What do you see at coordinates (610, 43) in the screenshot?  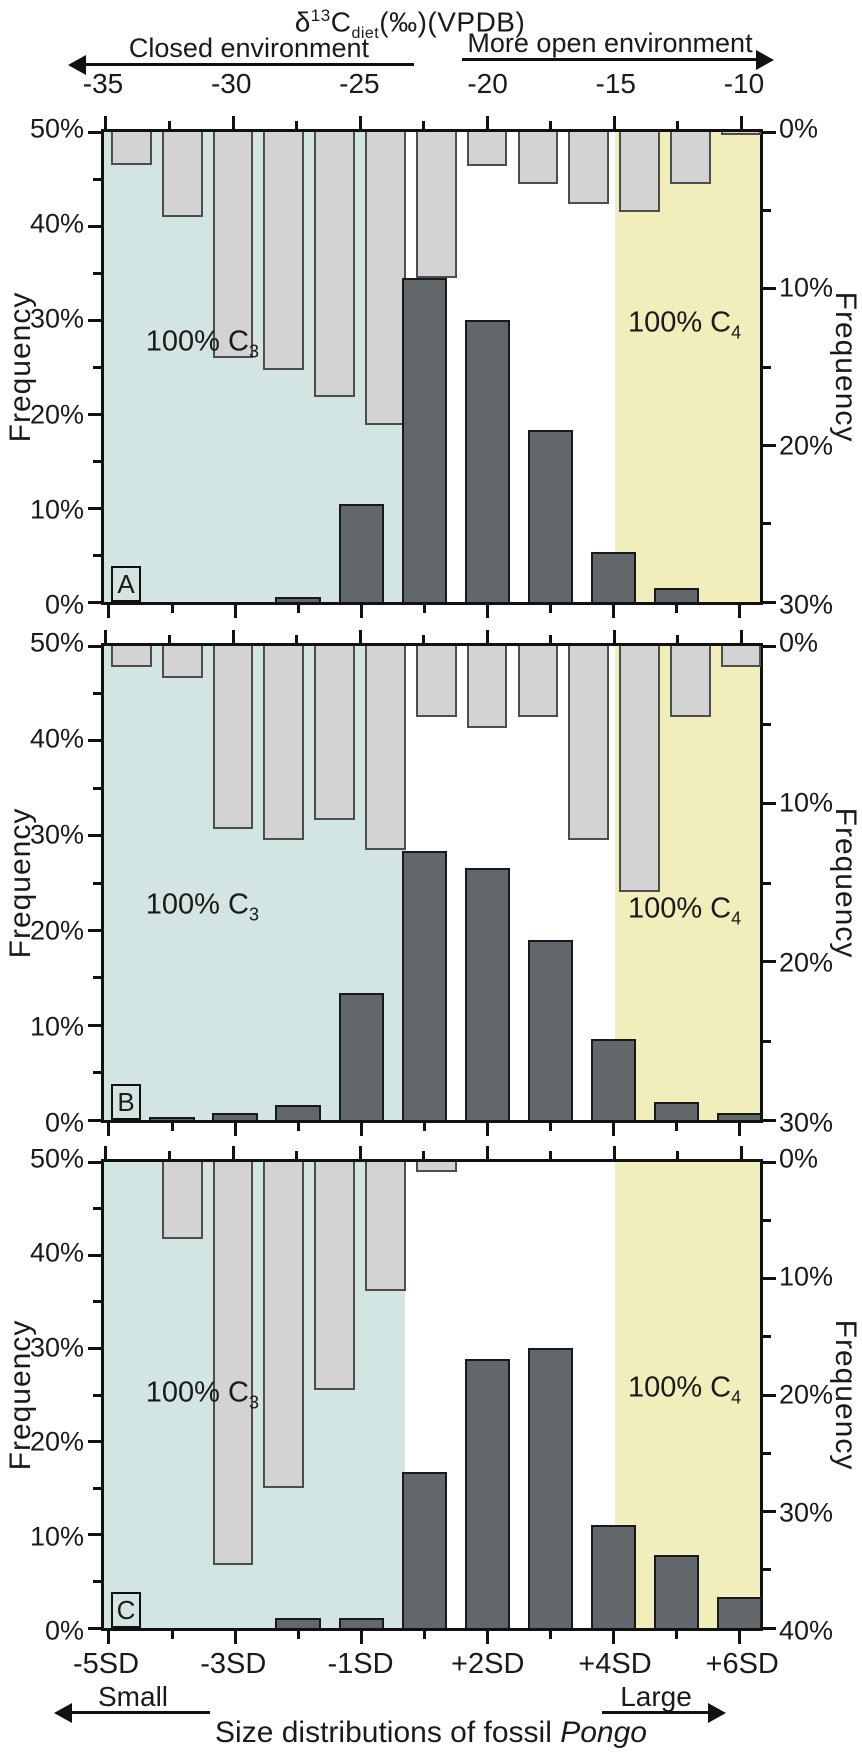 I see `open-environment-label: More open environment` at bounding box center [610, 43].